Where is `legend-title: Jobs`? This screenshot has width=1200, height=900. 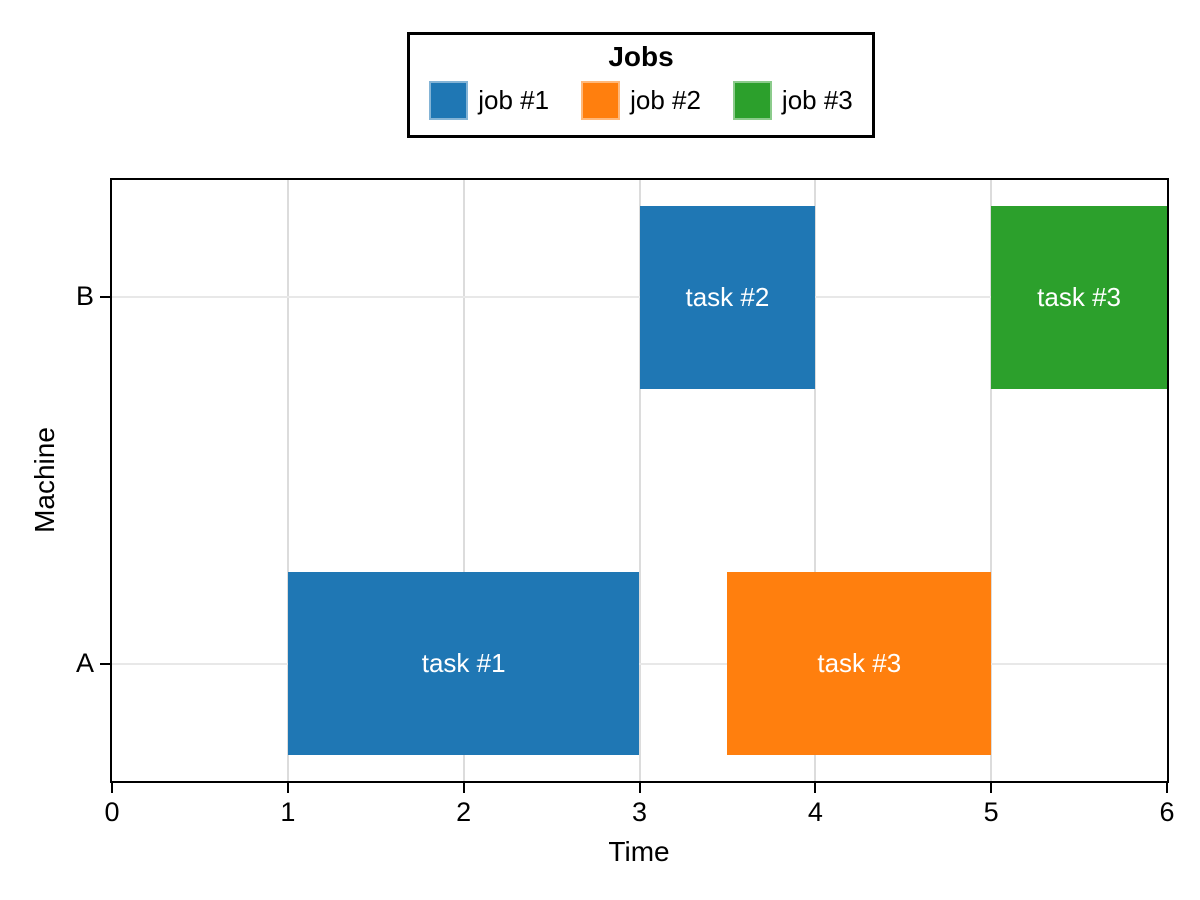 legend-title: Jobs is located at coordinates (641, 56).